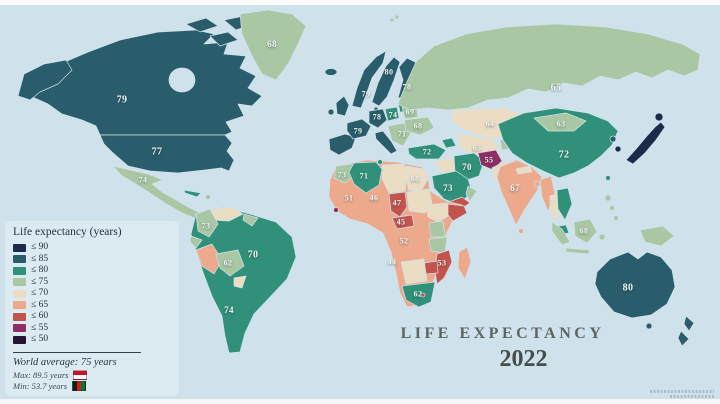  I want to click on hudson-bay, so click(182, 80).